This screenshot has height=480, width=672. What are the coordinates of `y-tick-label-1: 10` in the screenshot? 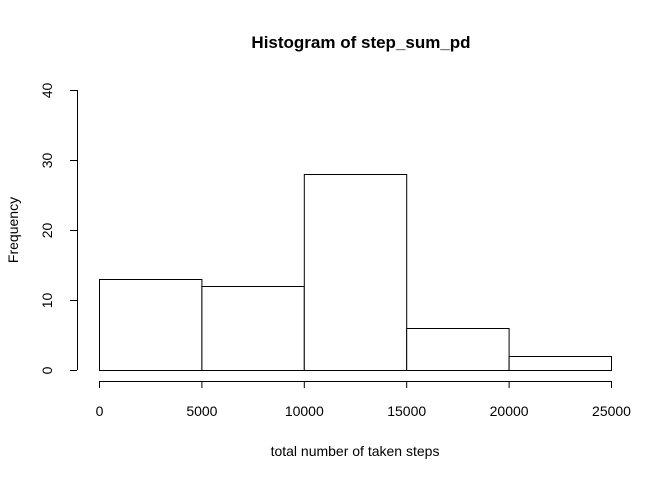 It's located at (47, 301).